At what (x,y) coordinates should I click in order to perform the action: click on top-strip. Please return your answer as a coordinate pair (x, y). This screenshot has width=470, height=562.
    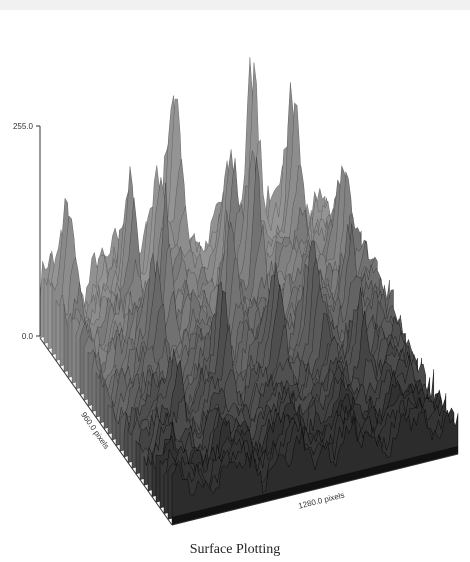
    Looking at the image, I should click on (235, 5).